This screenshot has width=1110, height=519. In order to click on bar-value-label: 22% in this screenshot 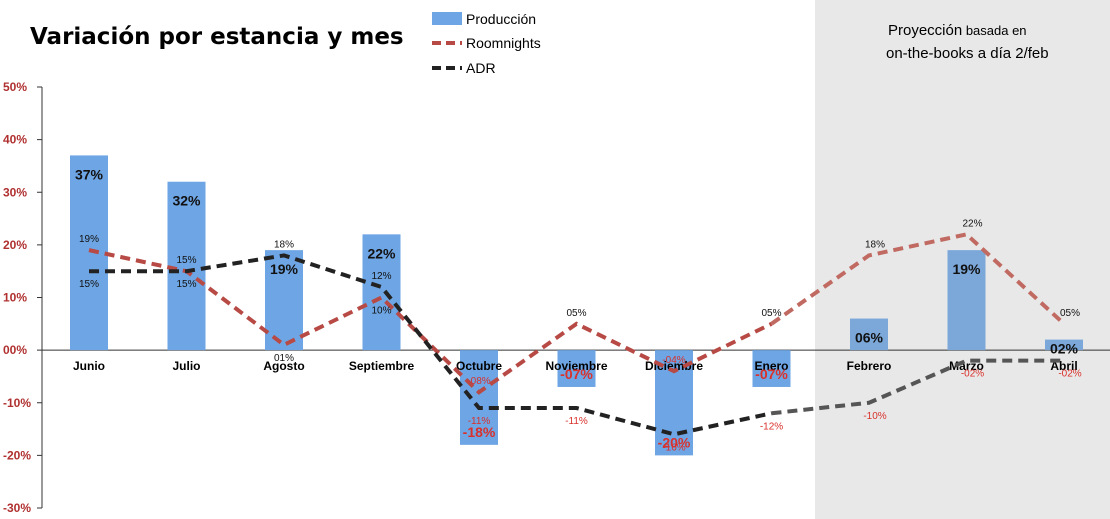, I will do `click(381, 253)`.